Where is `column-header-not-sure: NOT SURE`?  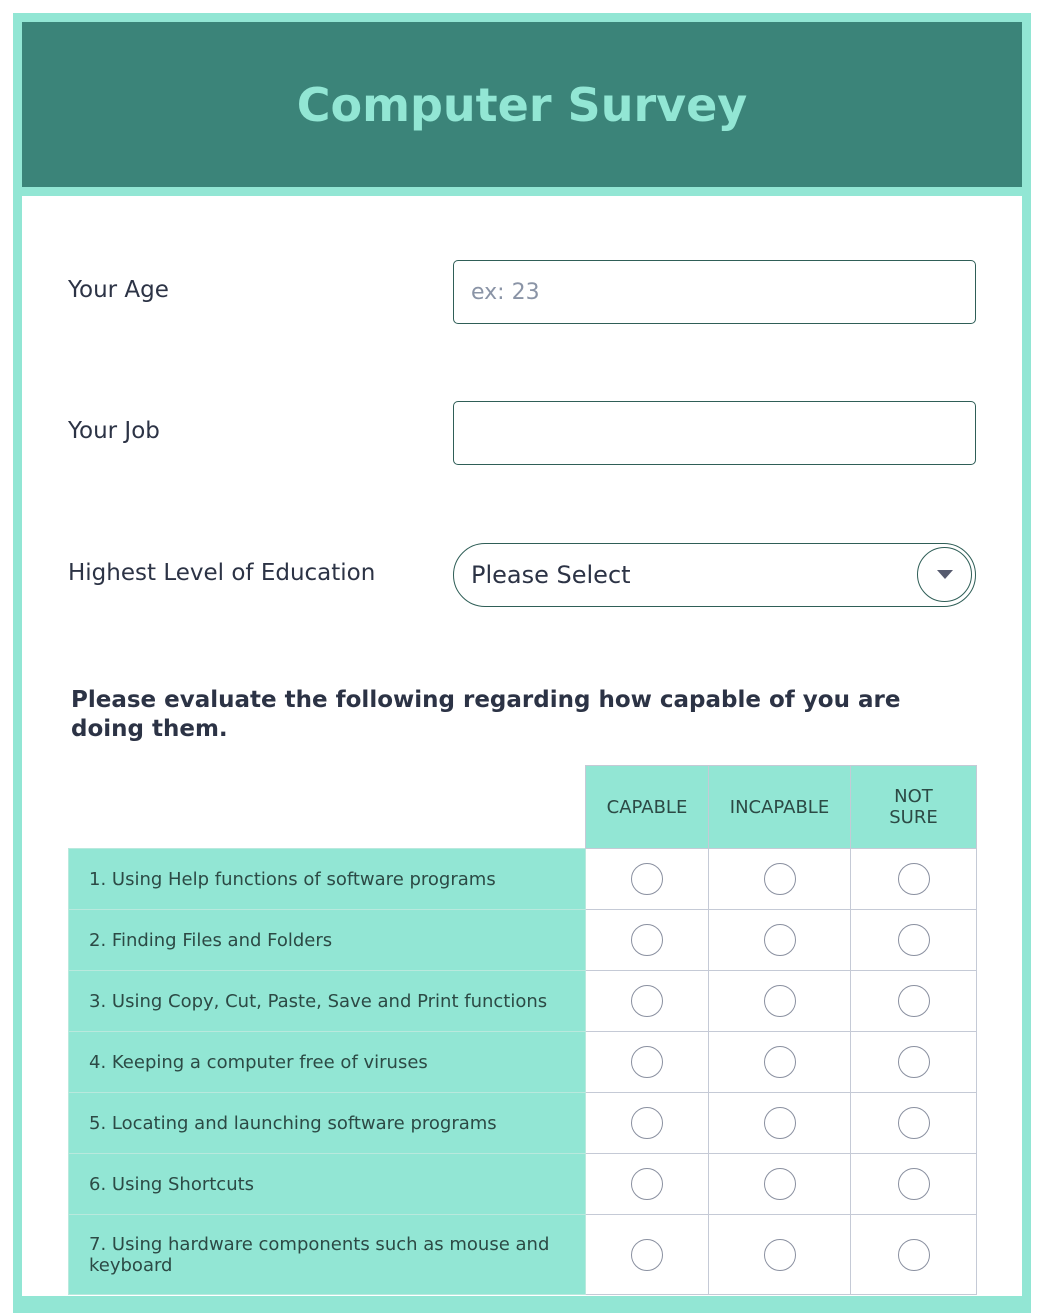
column-header-not-sure: NOT SURE is located at coordinates (913, 807).